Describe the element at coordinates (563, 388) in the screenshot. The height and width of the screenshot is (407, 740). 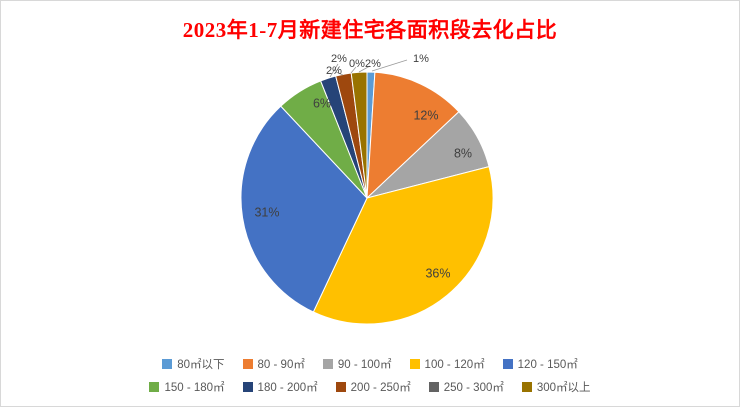
I see `legend-label: 300㎡以上` at that location.